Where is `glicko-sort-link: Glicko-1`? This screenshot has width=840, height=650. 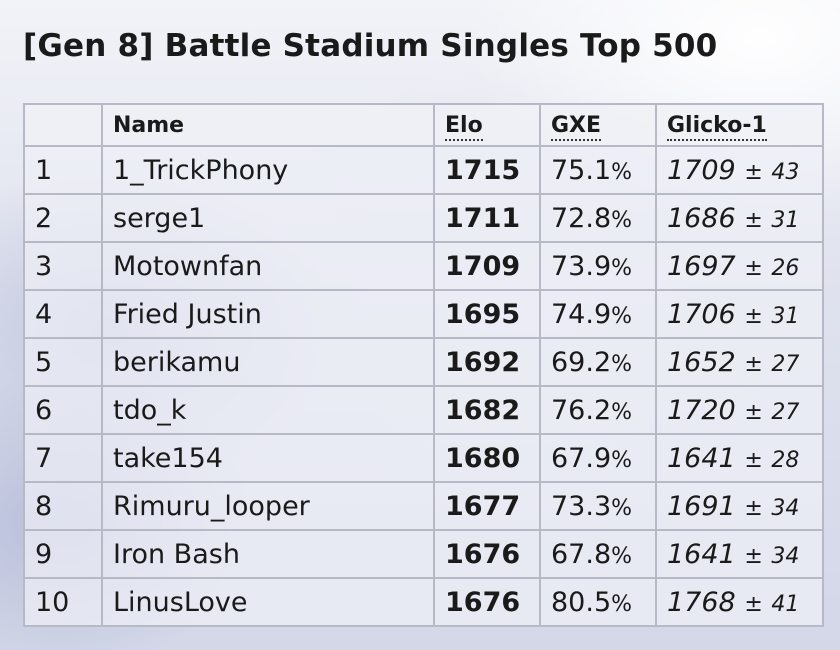 glicko-sort-link: Glicko-1 is located at coordinates (717, 126).